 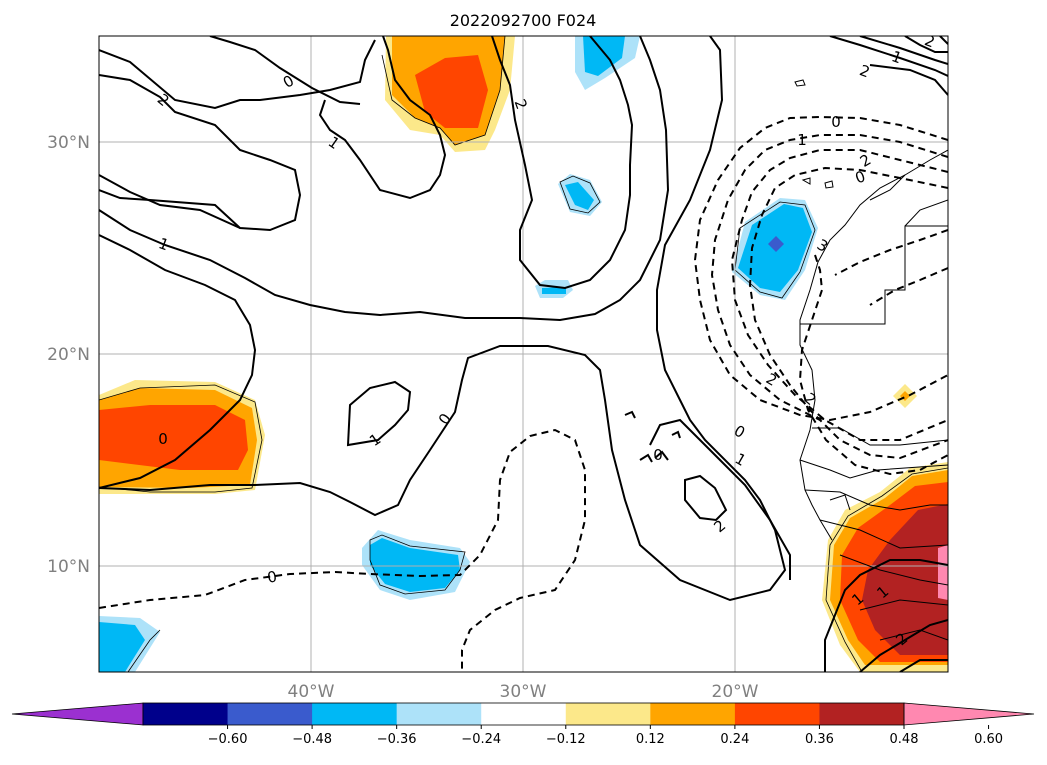 What do you see at coordinates (312, 739) in the screenshot?
I see `colorbar-tick-label: −0.48` at bounding box center [312, 739].